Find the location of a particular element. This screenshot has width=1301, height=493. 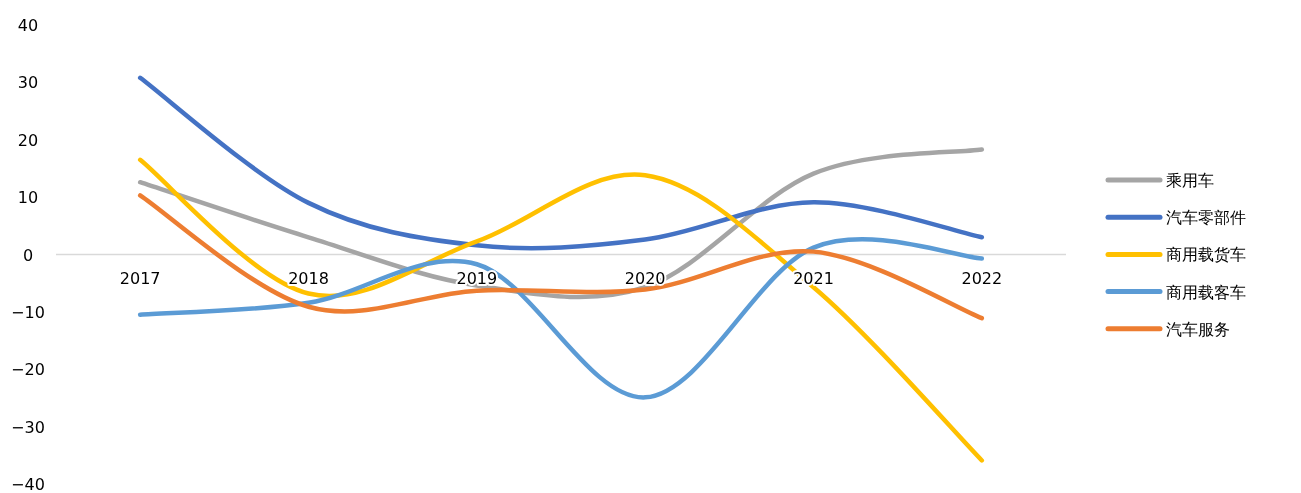

y-tick-label: 20 is located at coordinates (28, 140).